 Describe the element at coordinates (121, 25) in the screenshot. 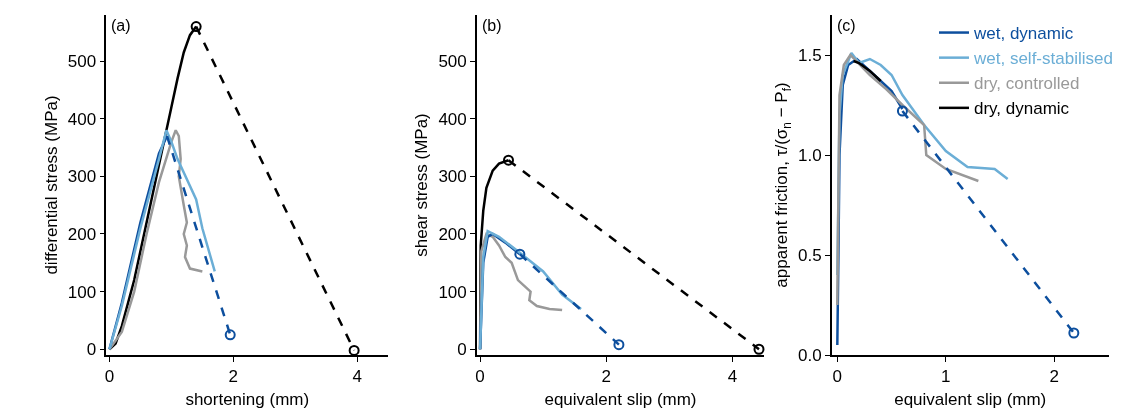

I see `annotation: (a)` at that location.